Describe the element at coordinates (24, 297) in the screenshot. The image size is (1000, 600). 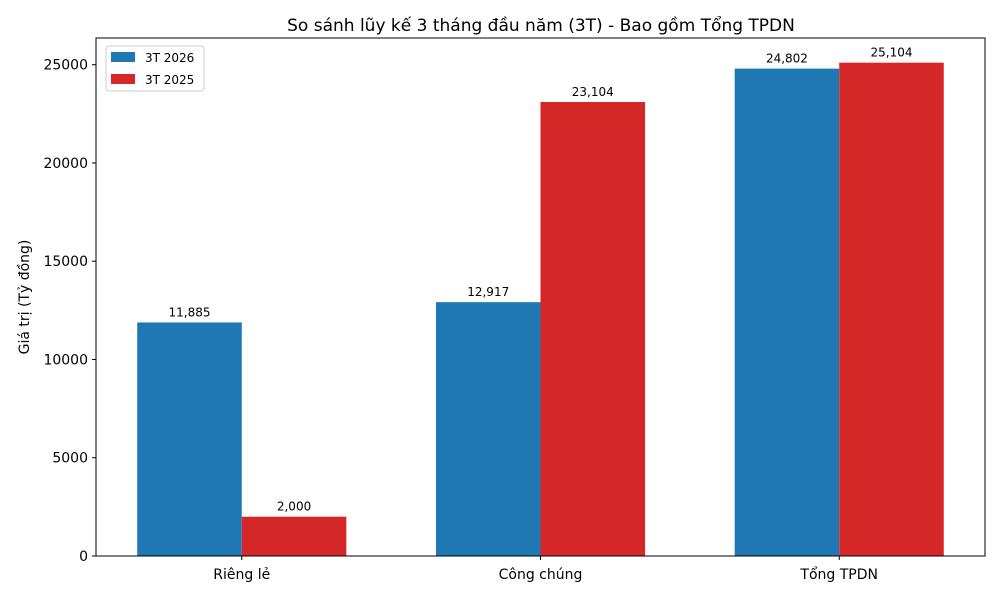
I see `y-axis-label: Giá trị (Tỷ đồng)` at that location.